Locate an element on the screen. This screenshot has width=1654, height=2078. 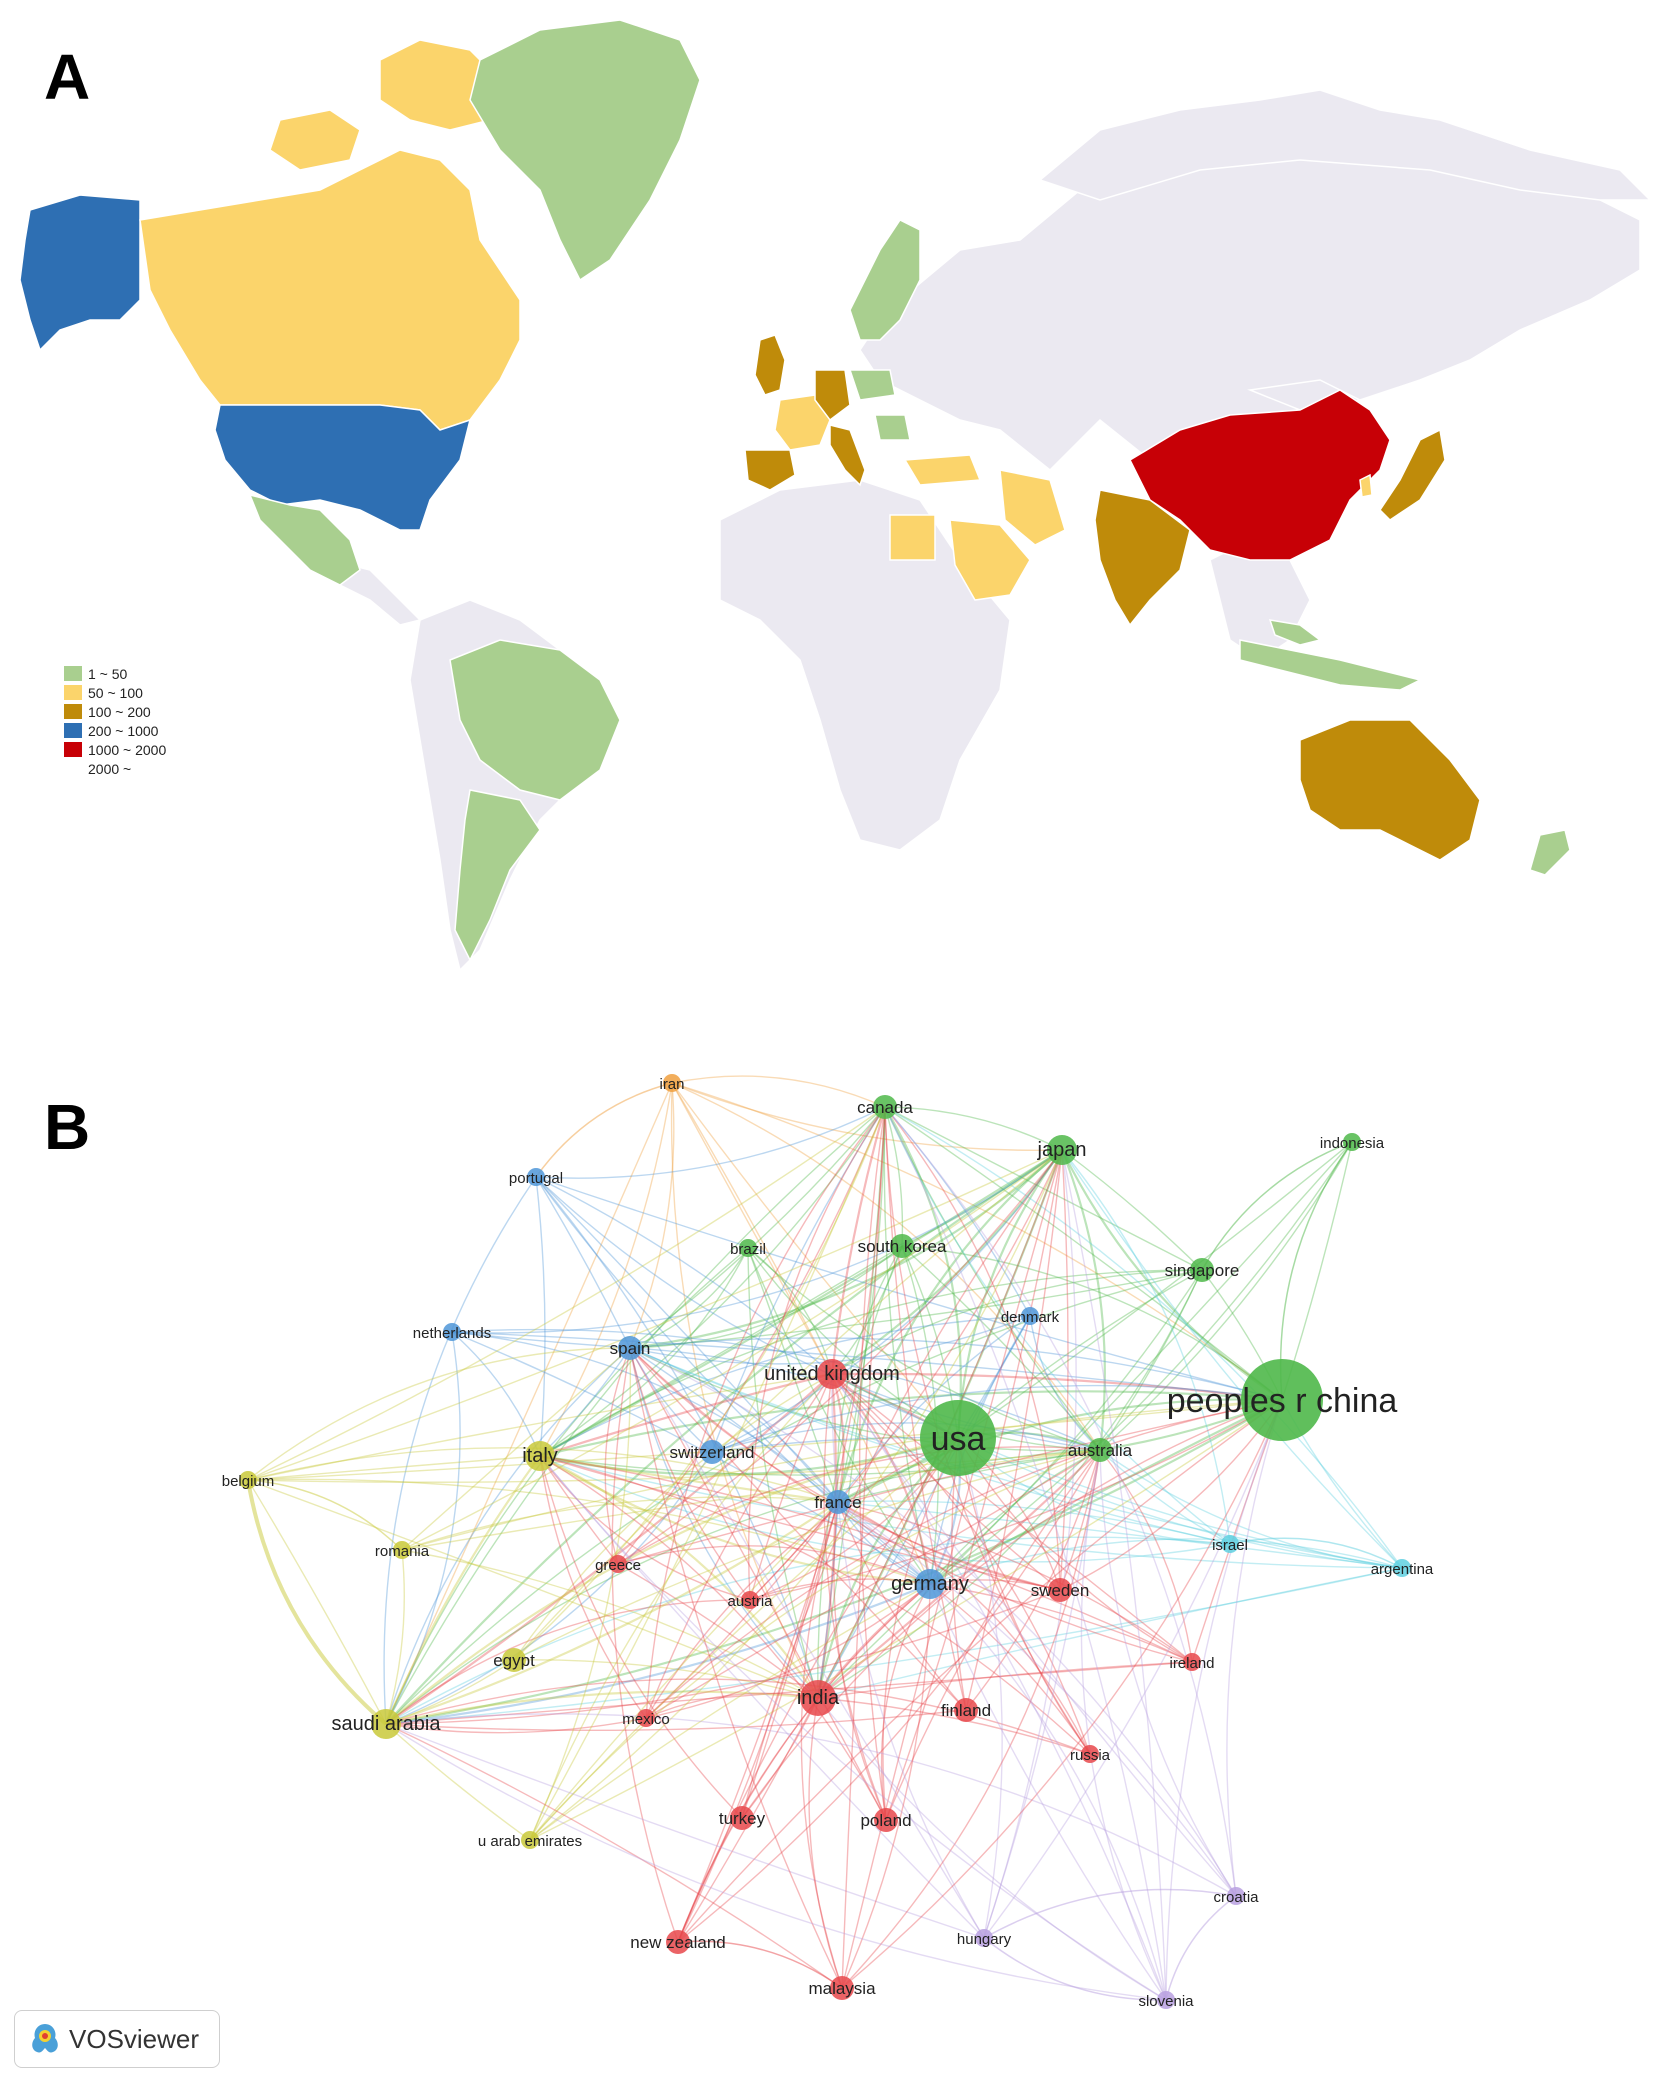
network-node-argentina is located at coordinates (1402, 1568).